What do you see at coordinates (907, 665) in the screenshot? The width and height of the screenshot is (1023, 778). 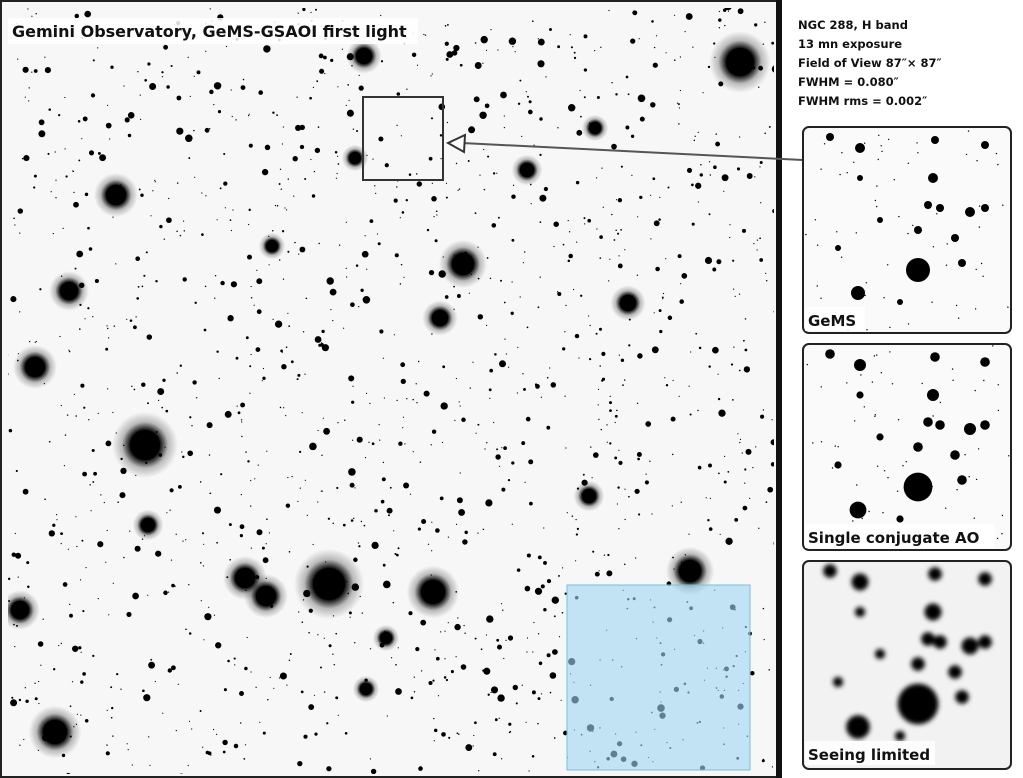 I see `inset` at bounding box center [907, 665].